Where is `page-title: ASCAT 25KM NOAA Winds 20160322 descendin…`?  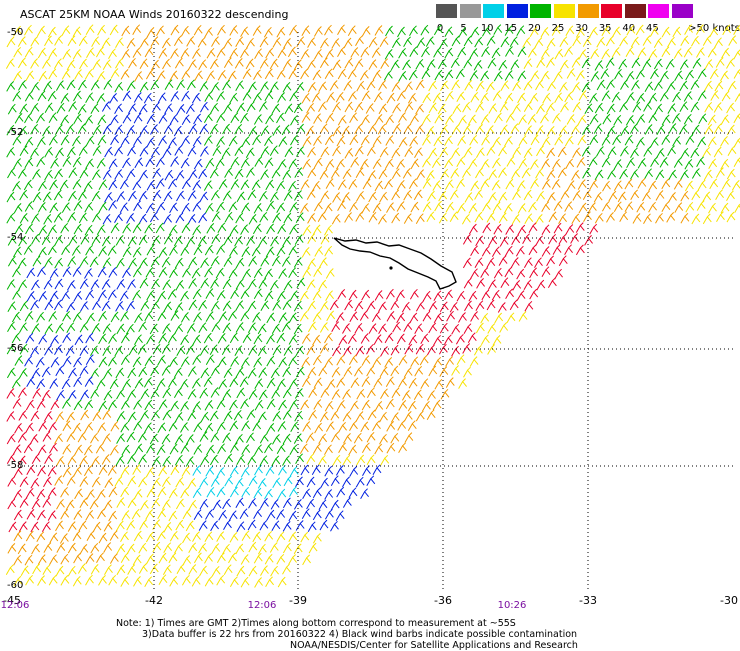 page-title: ASCAT 25KM NOAA Winds 20160322 descendin… is located at coordinates (154, 14).